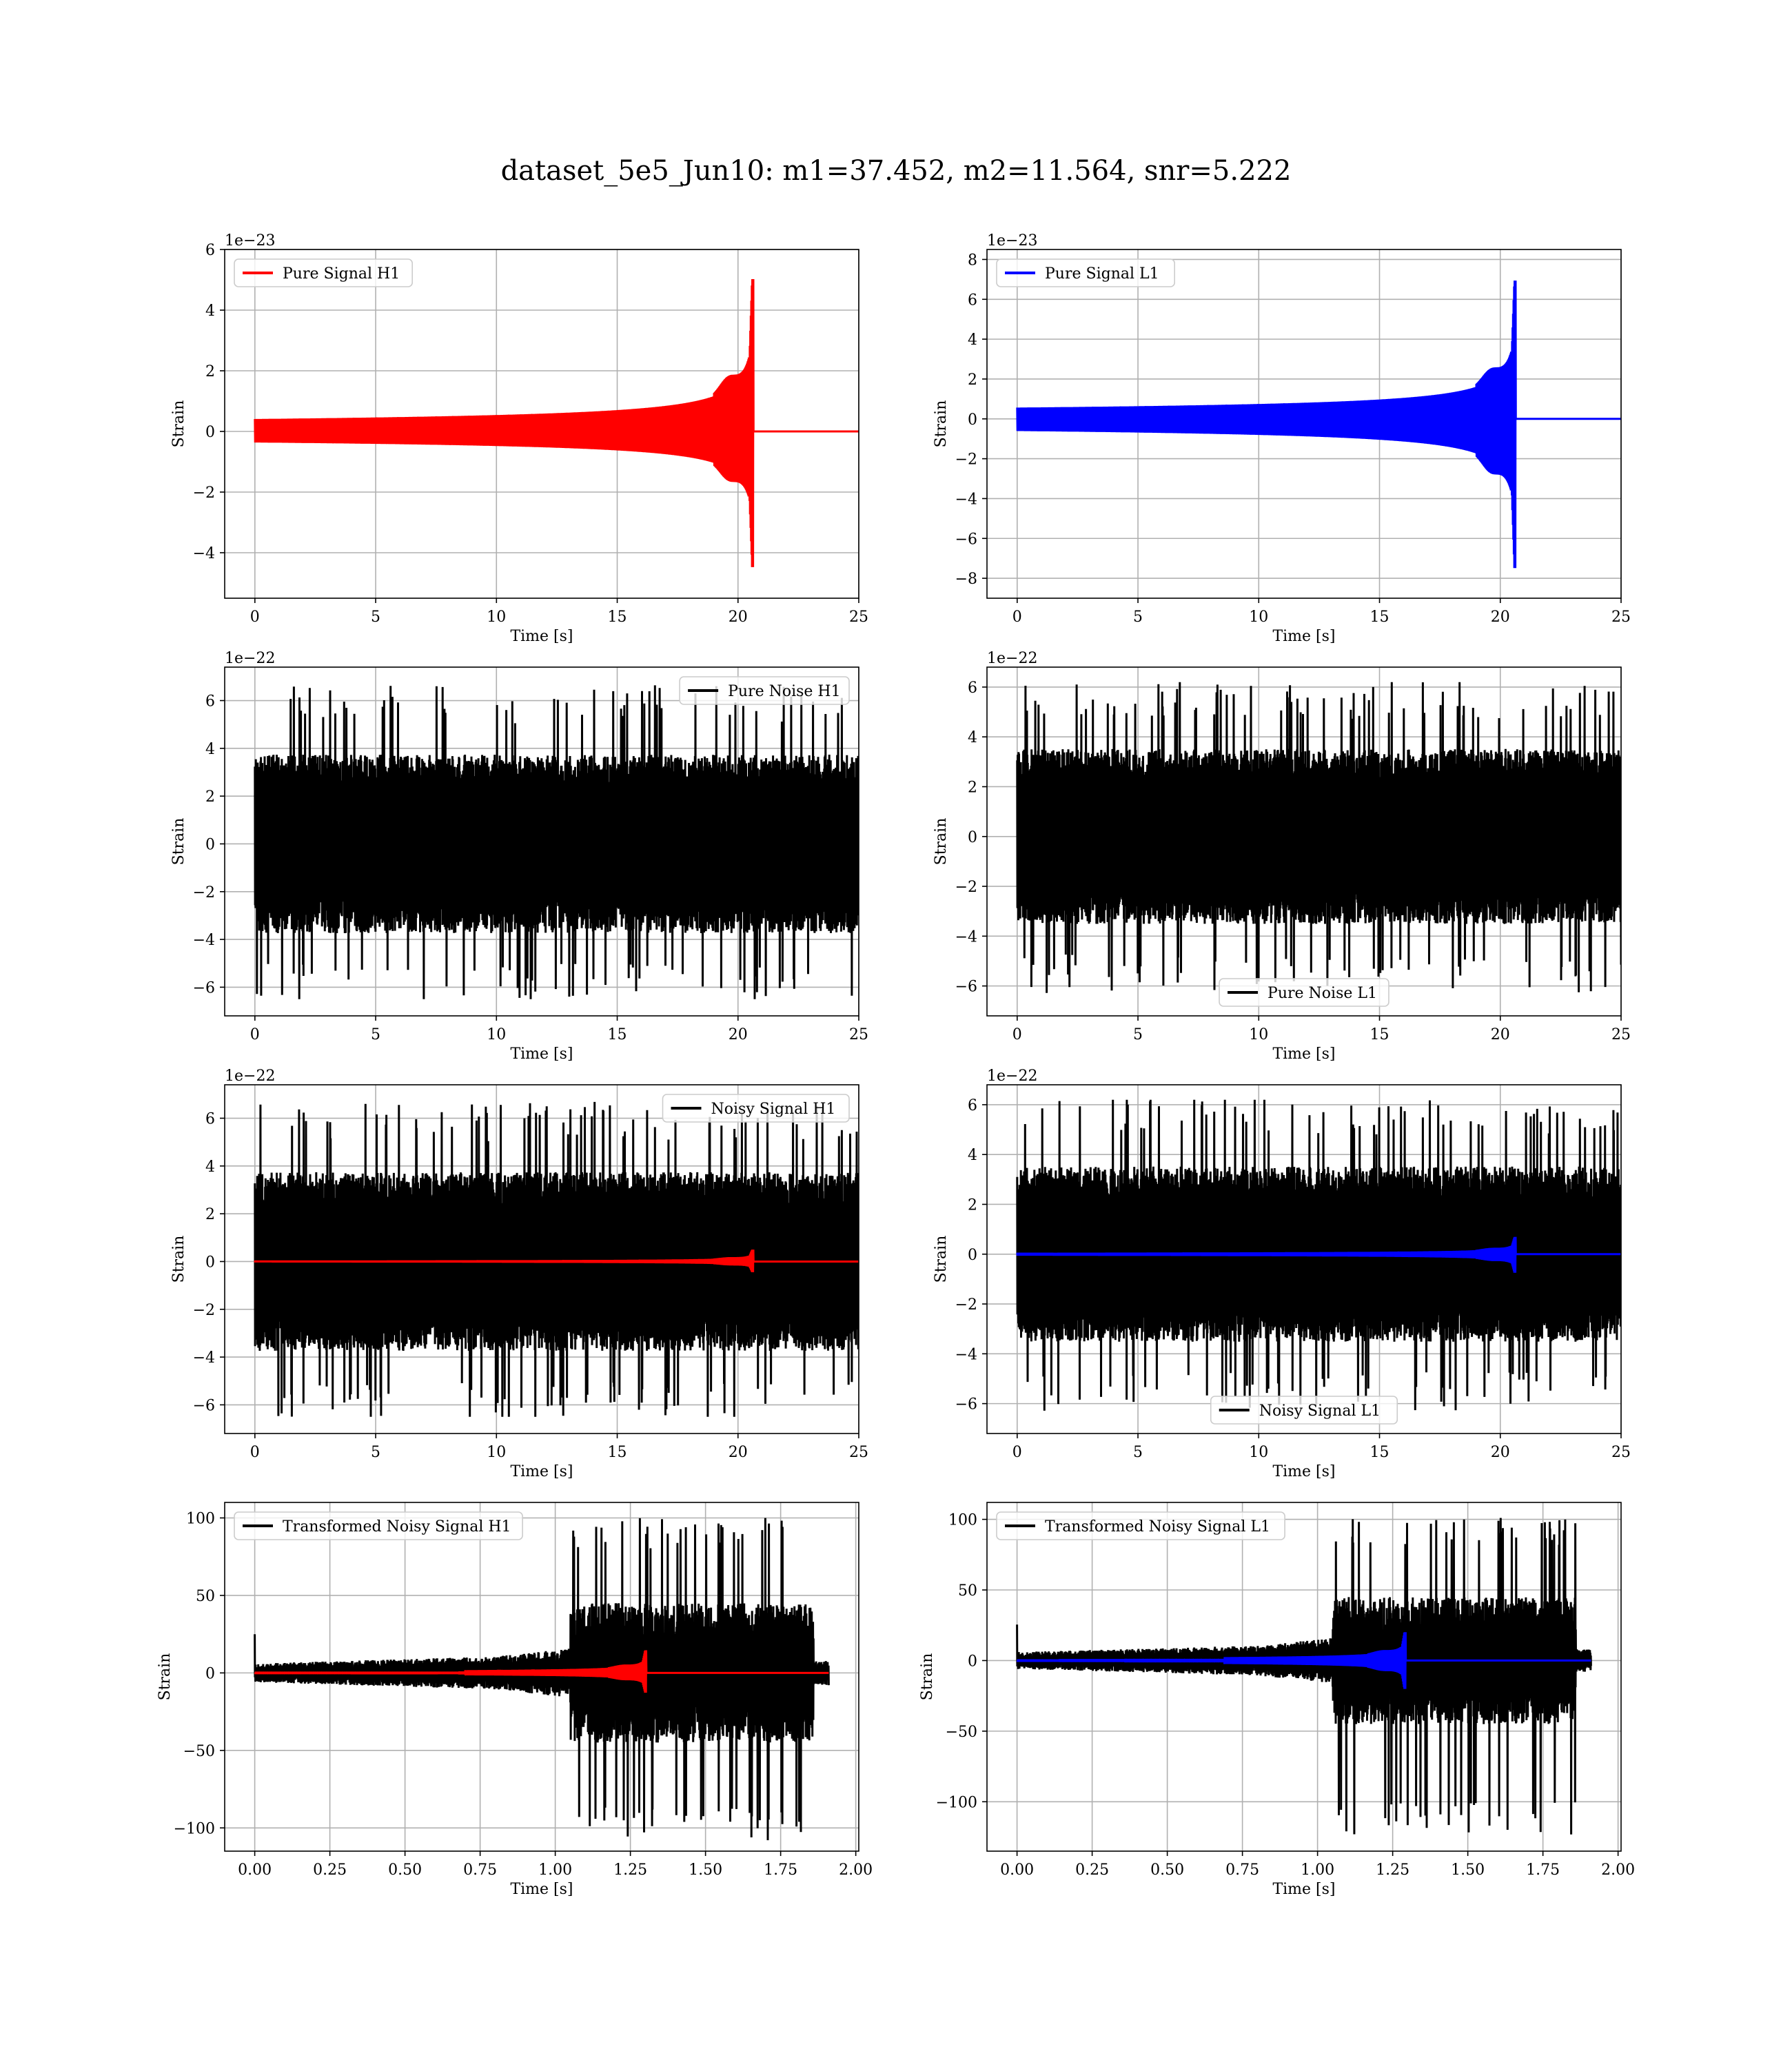 This screenshot has width=1792, height=2071. I want to click on legend: Noisy Signal H1, so click(756, 1108).